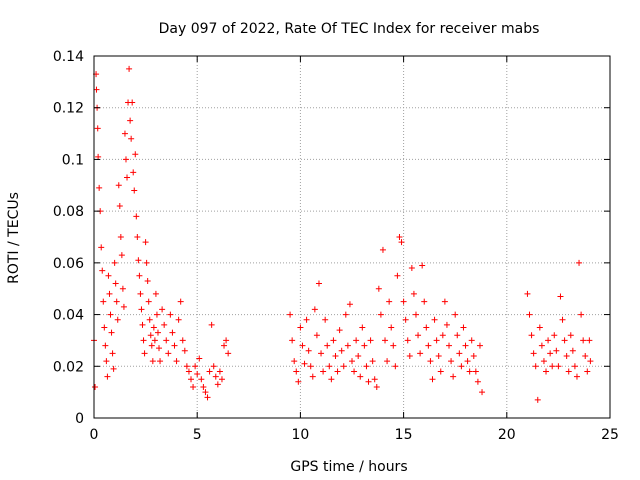 This screenshot has height=480, width=640. What do you see at coordinates (68, 109) in the screenshot?
I see `y-tick-label: 0.12` at bounding box center [68, 109].